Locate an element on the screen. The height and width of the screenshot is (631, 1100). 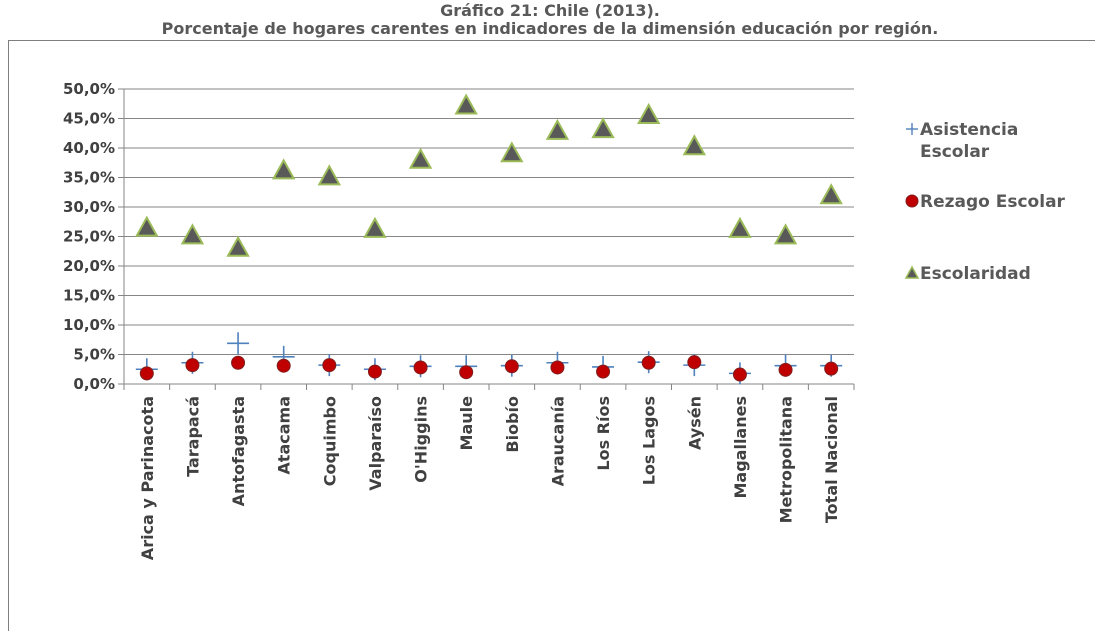
y-tick-label: 5,0% is located at coordinates (94, 355).